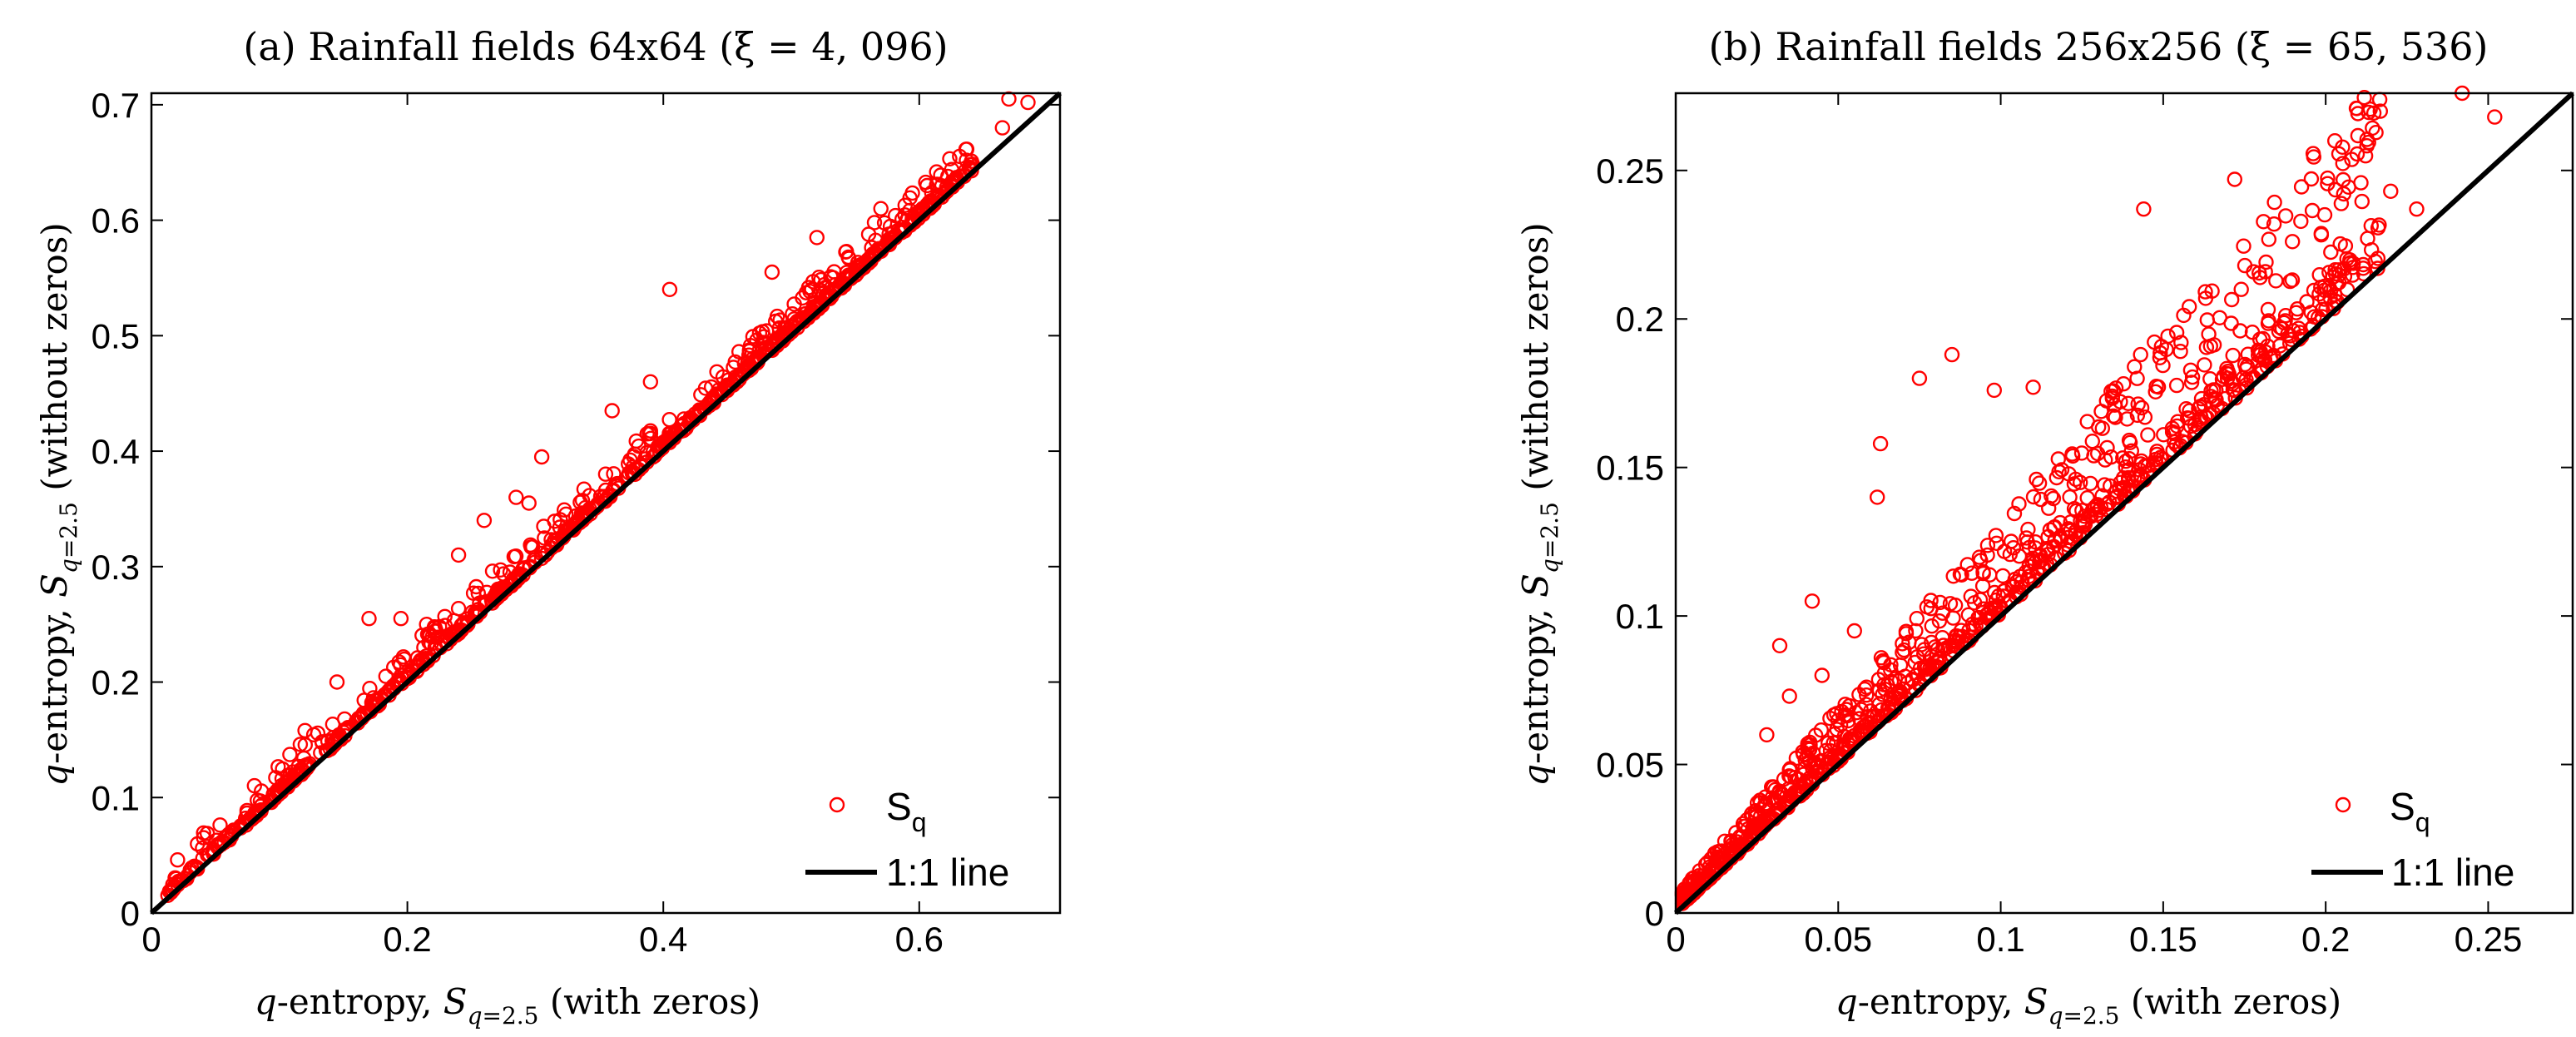 The image size is (2576, 1037). I want to click on y-tick-label: 0.5, so click(116, 335).